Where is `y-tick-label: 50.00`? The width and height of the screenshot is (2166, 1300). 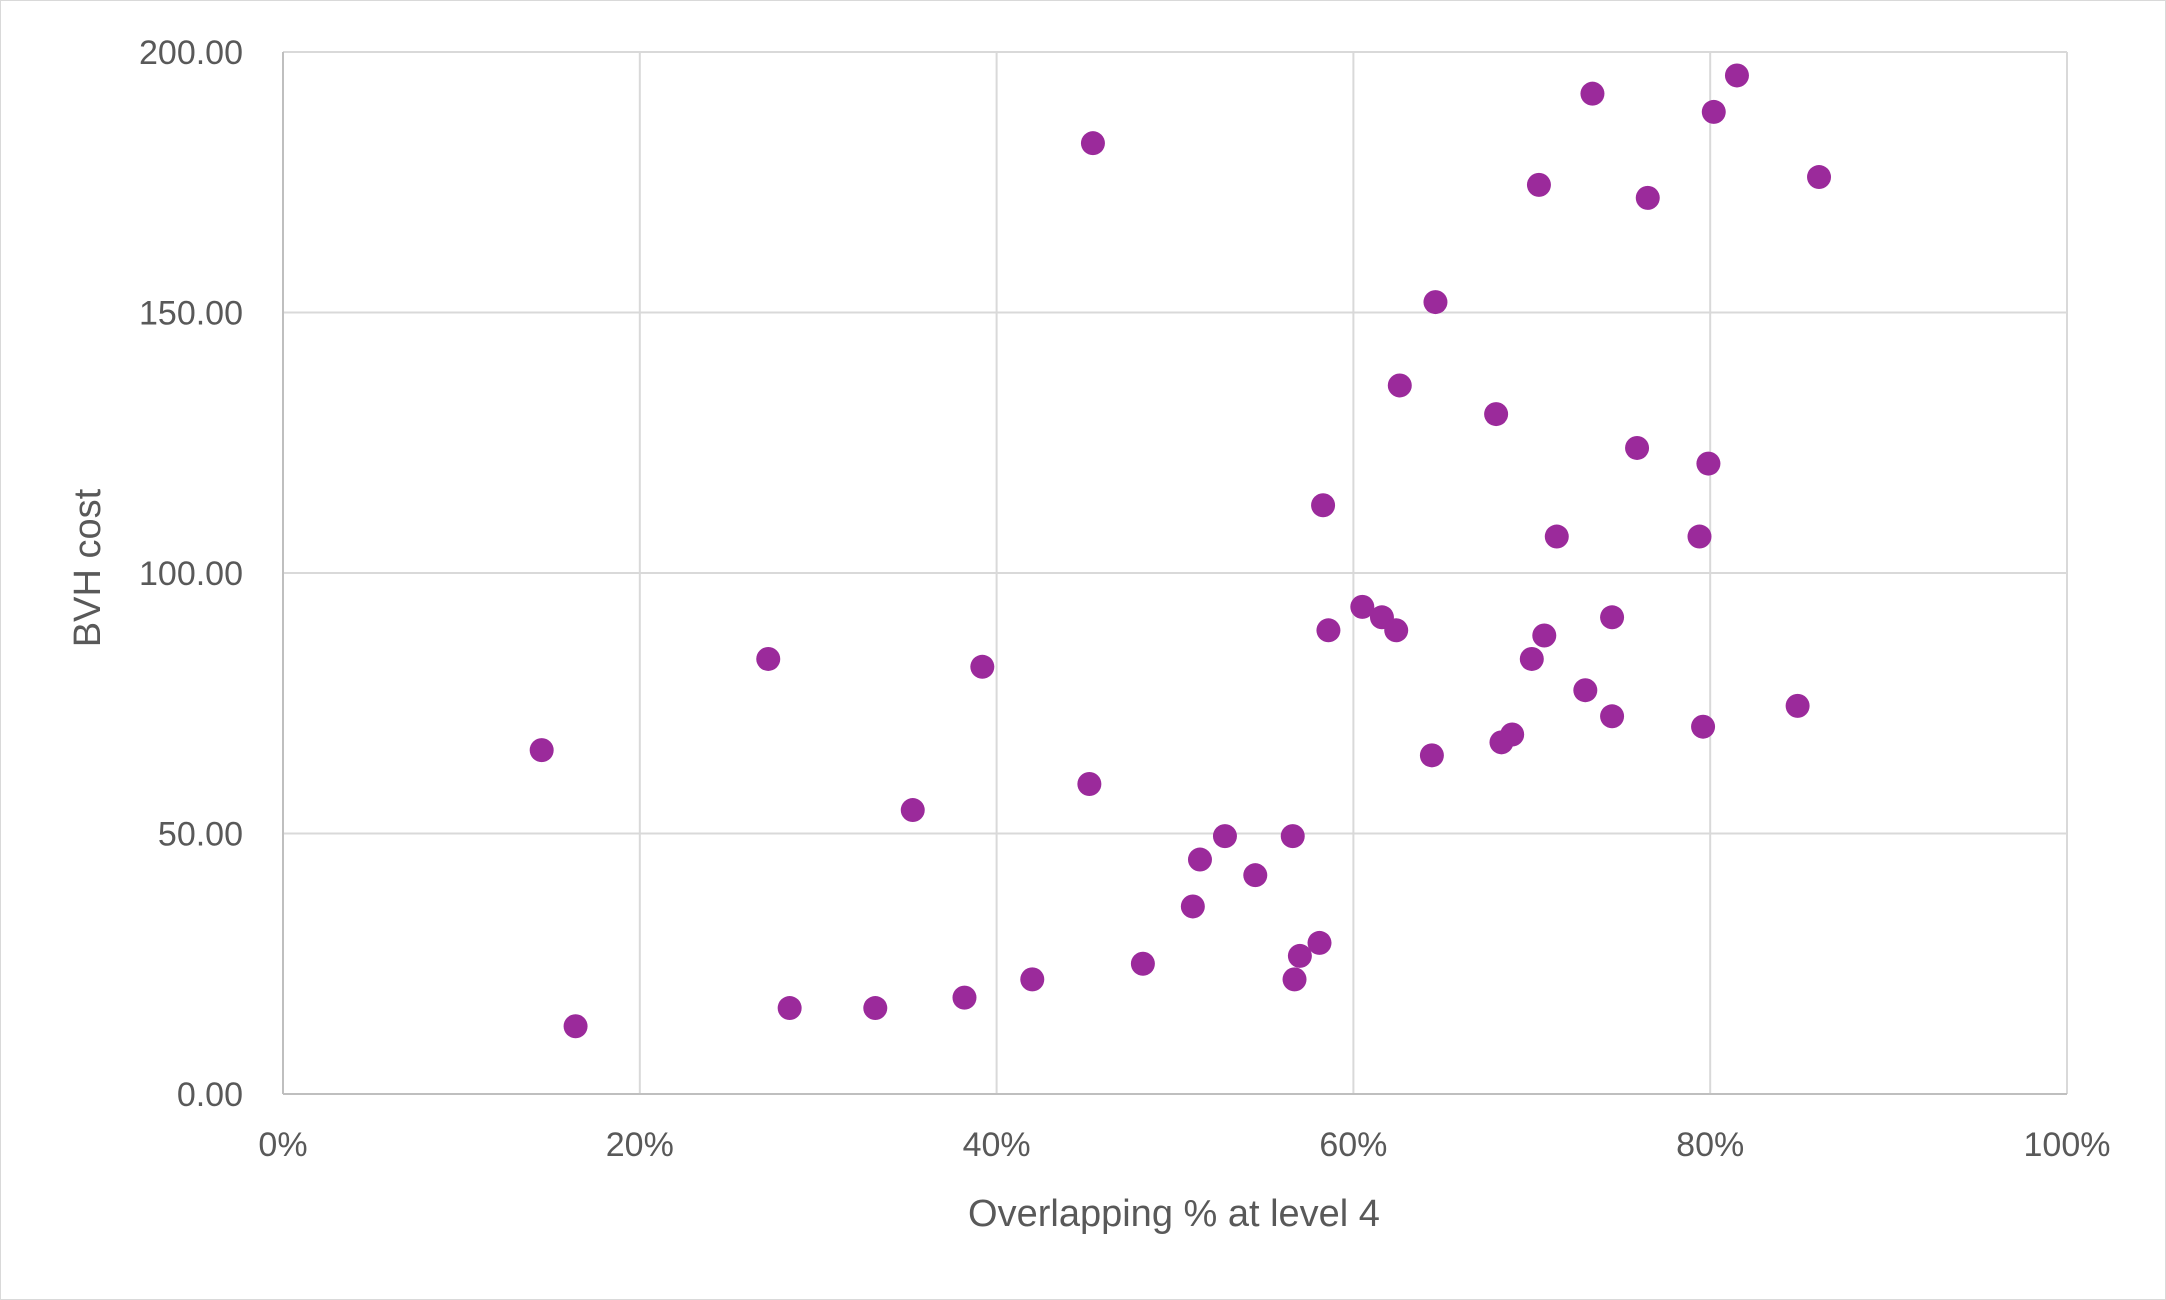
y-tick-label: 50.00 is located at coordinates (200, 835).